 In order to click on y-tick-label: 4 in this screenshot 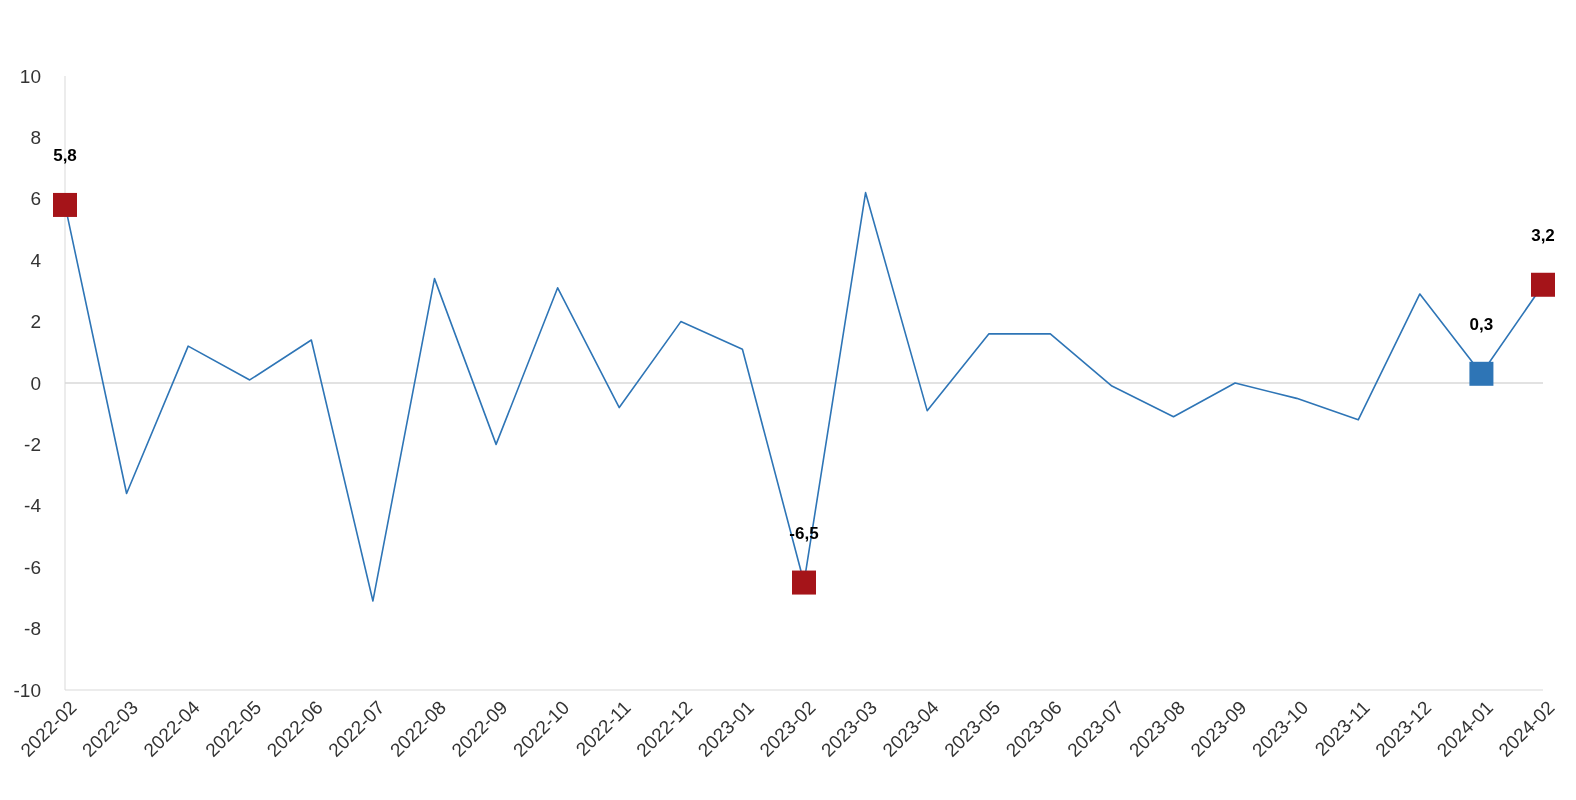, I will do `click(36, 260)`.